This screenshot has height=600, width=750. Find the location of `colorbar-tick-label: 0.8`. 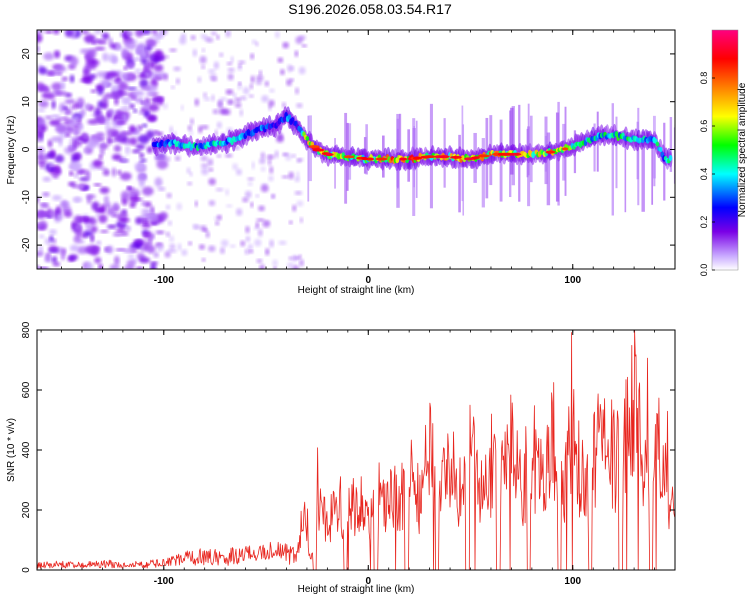

colorbar-tick-label: 0.8 is located at coordinates (704, 78).